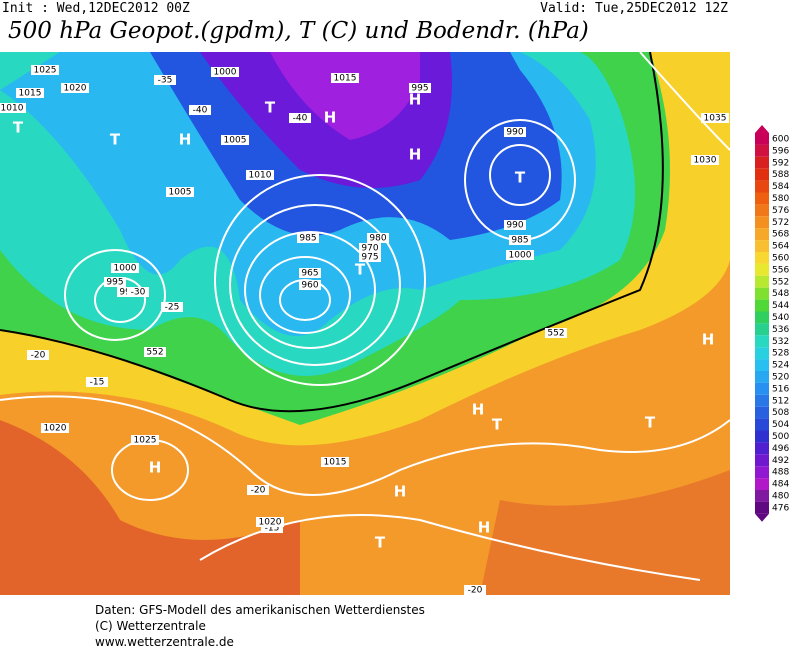 This screenshot has height=648, width=790. I want to click on contour-label: 980, so click(377, 239).